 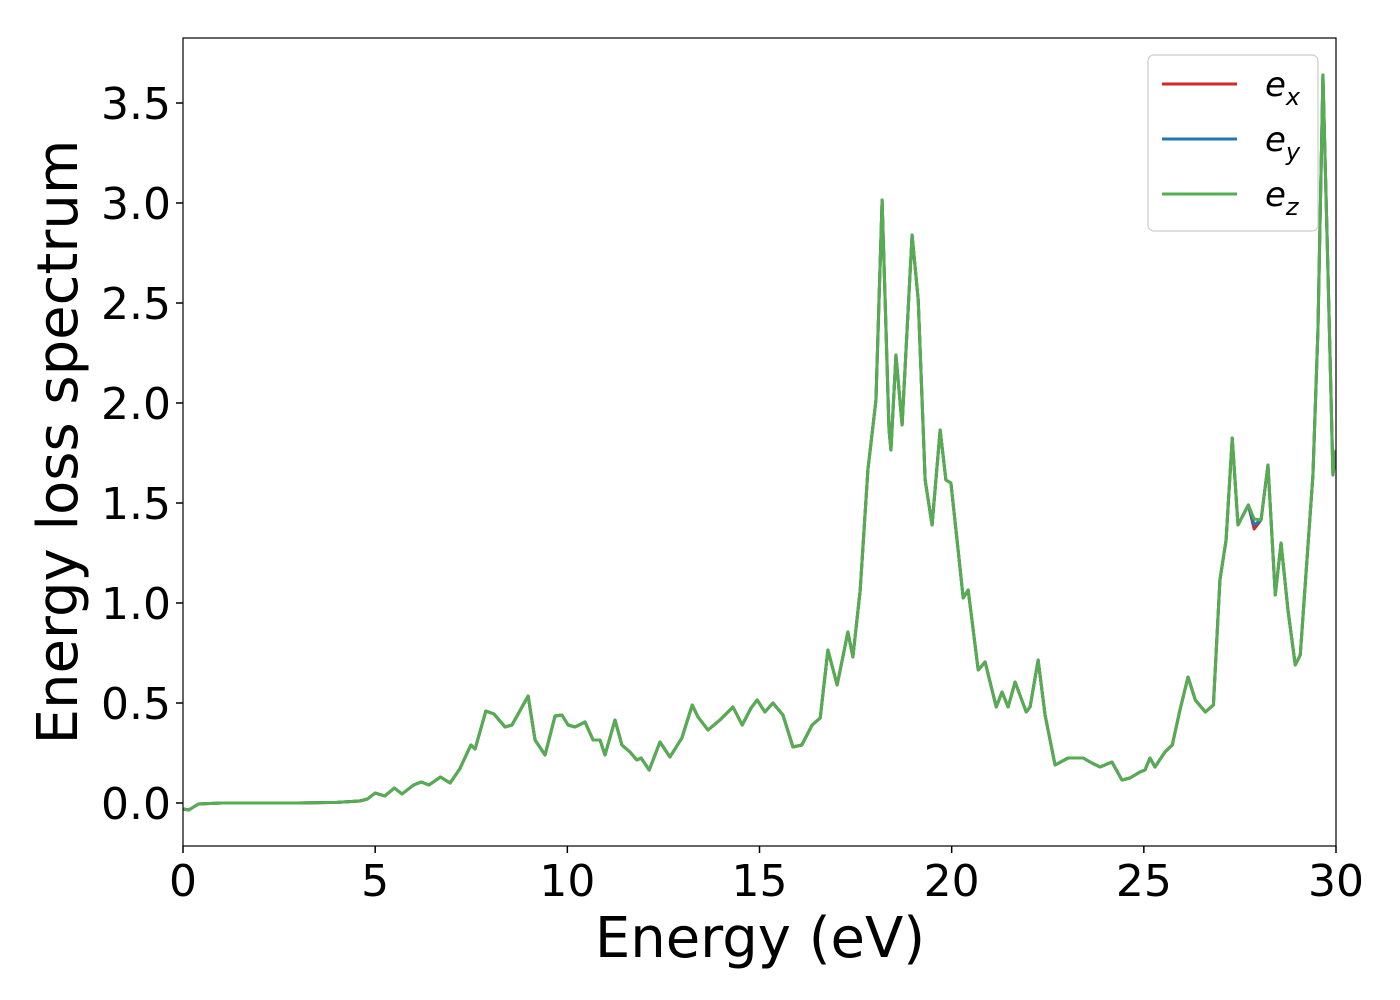 What do you see at coordinates (1293, 97) in the screenshot?
I see `legend-label-sub: x` at bounding box center [1293, 97].